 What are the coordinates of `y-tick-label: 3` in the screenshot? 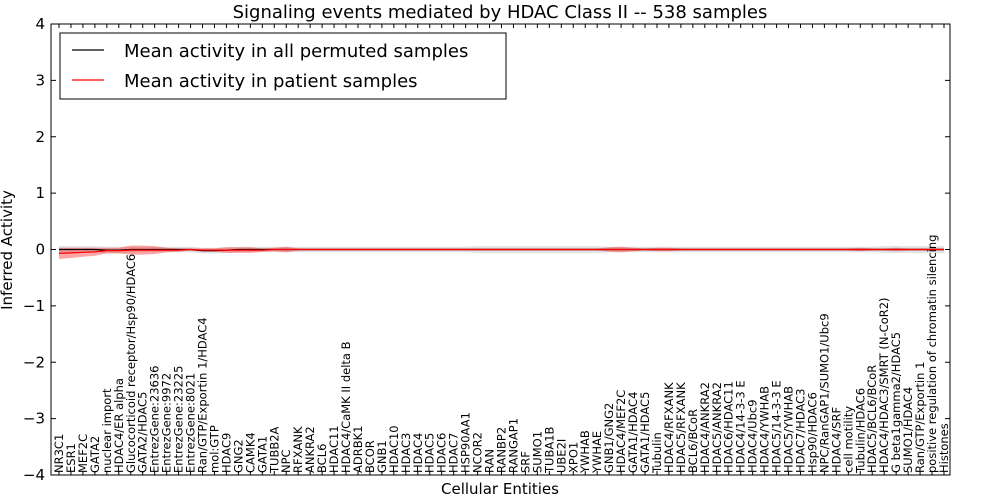 It's located at (40, 80).